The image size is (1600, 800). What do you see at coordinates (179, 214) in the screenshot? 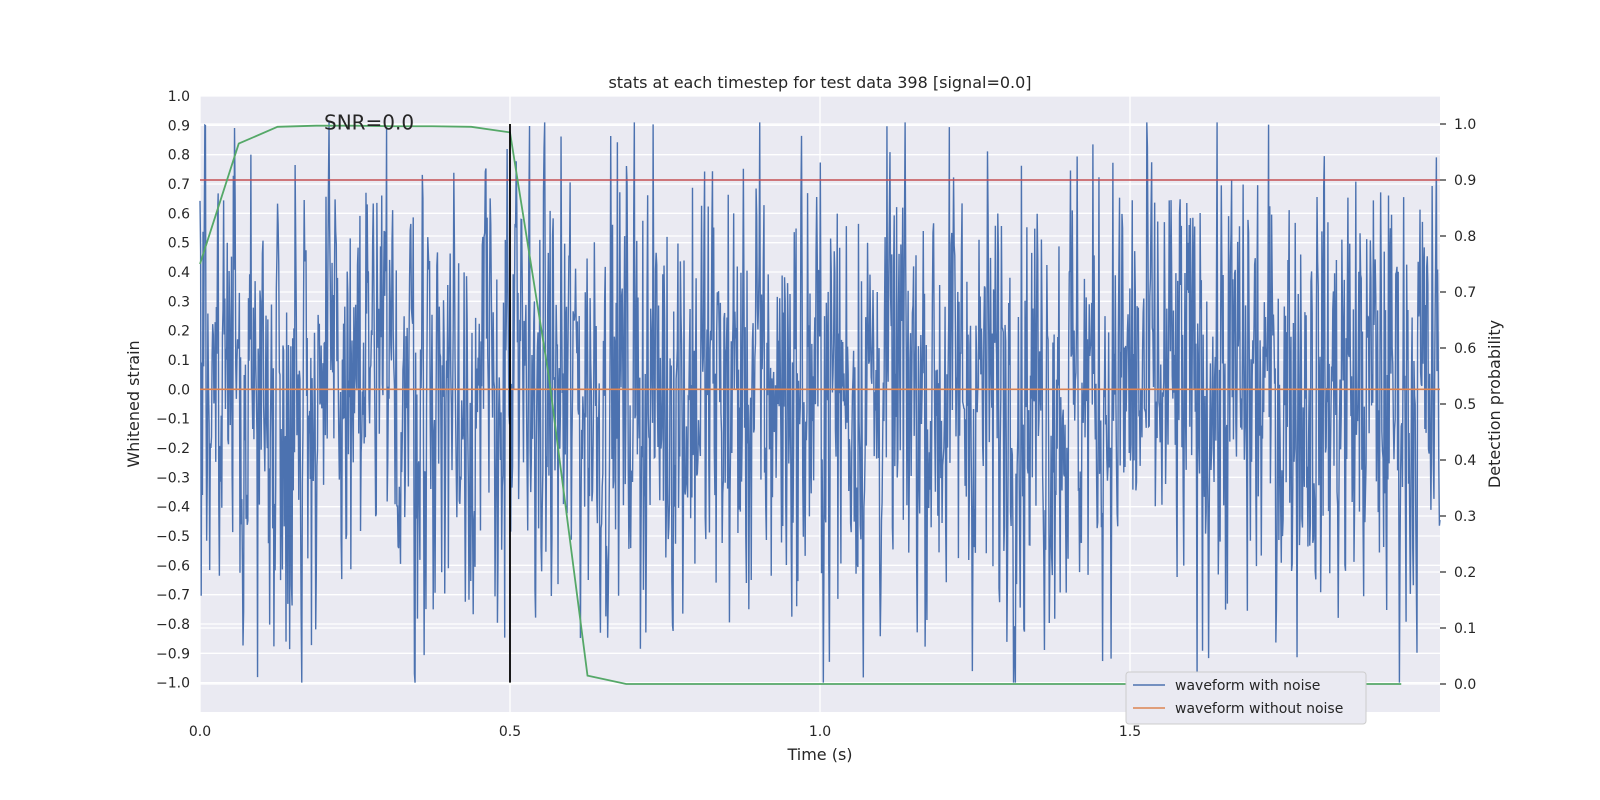
I see `y-tick-label: 0.6` at bounding box center [179, 214].